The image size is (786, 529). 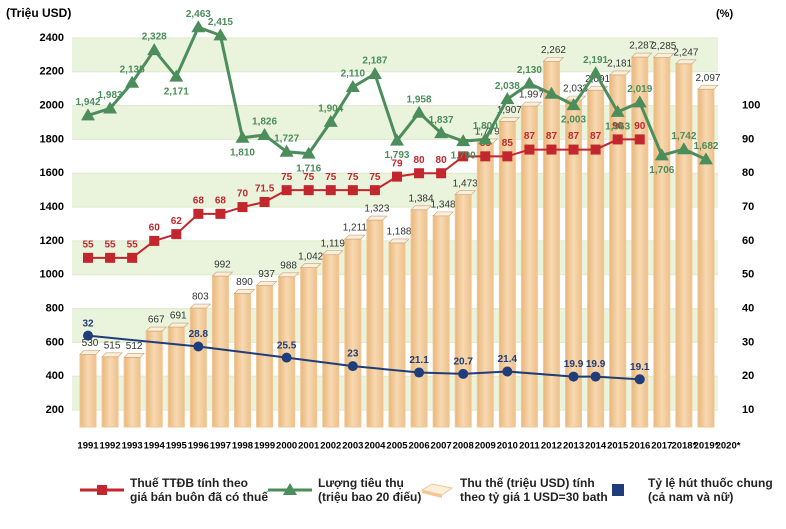 What do you see at coordinates (155, 446) in the screenshot?
I see `x-tick-label: 1994` at bounding box center [155, 446].